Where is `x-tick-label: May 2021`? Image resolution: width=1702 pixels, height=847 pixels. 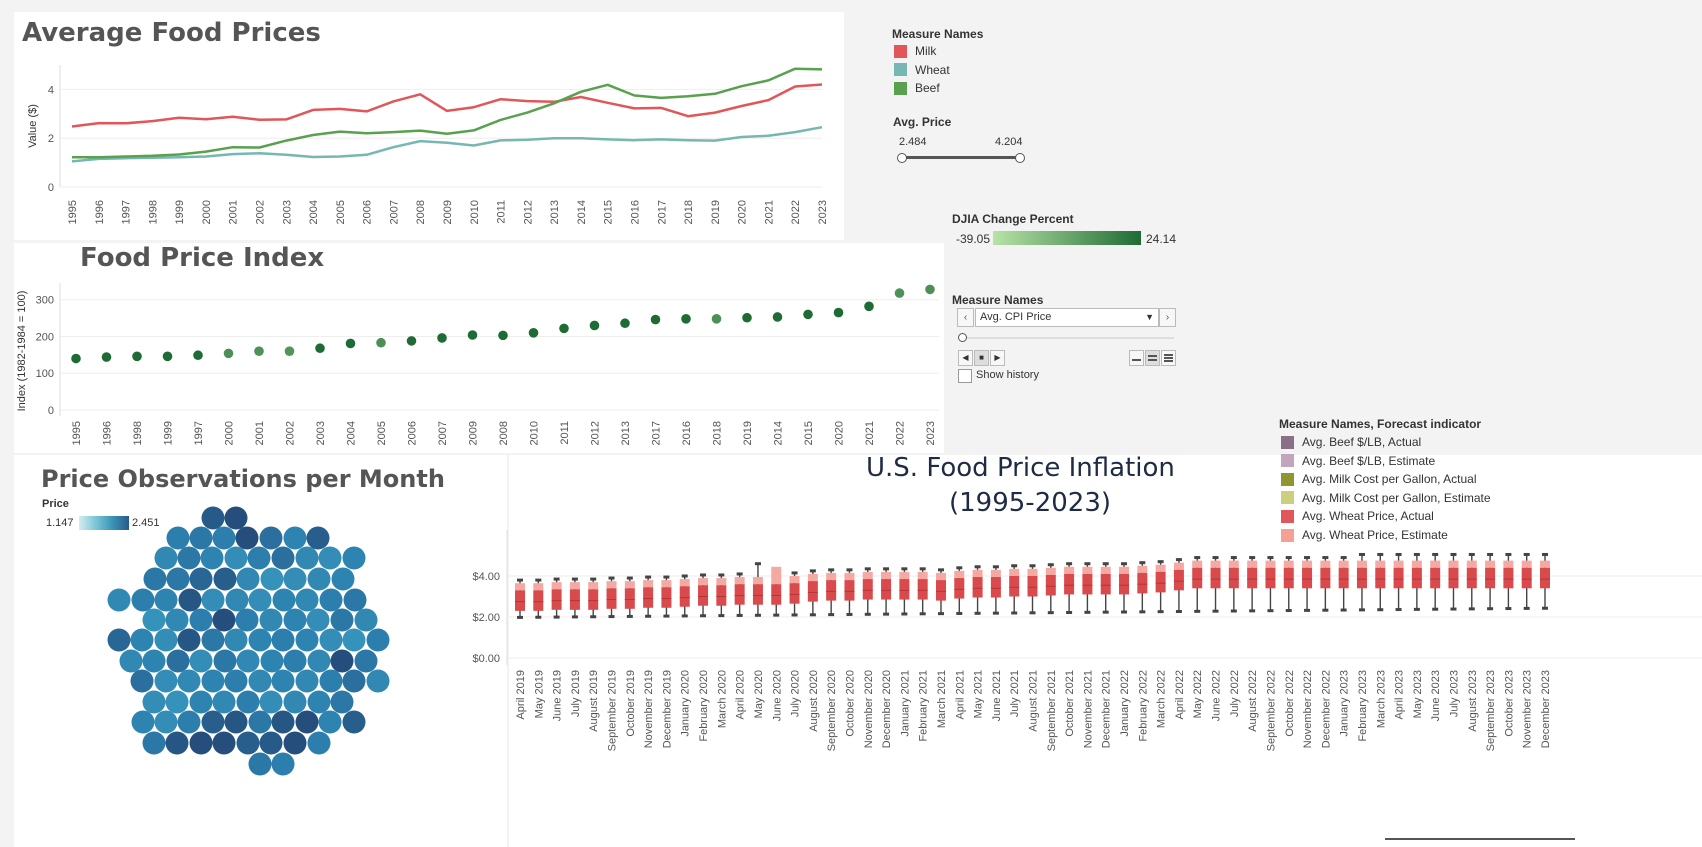
x-tick-label: May 2021 is located at coordinates (979, 694).